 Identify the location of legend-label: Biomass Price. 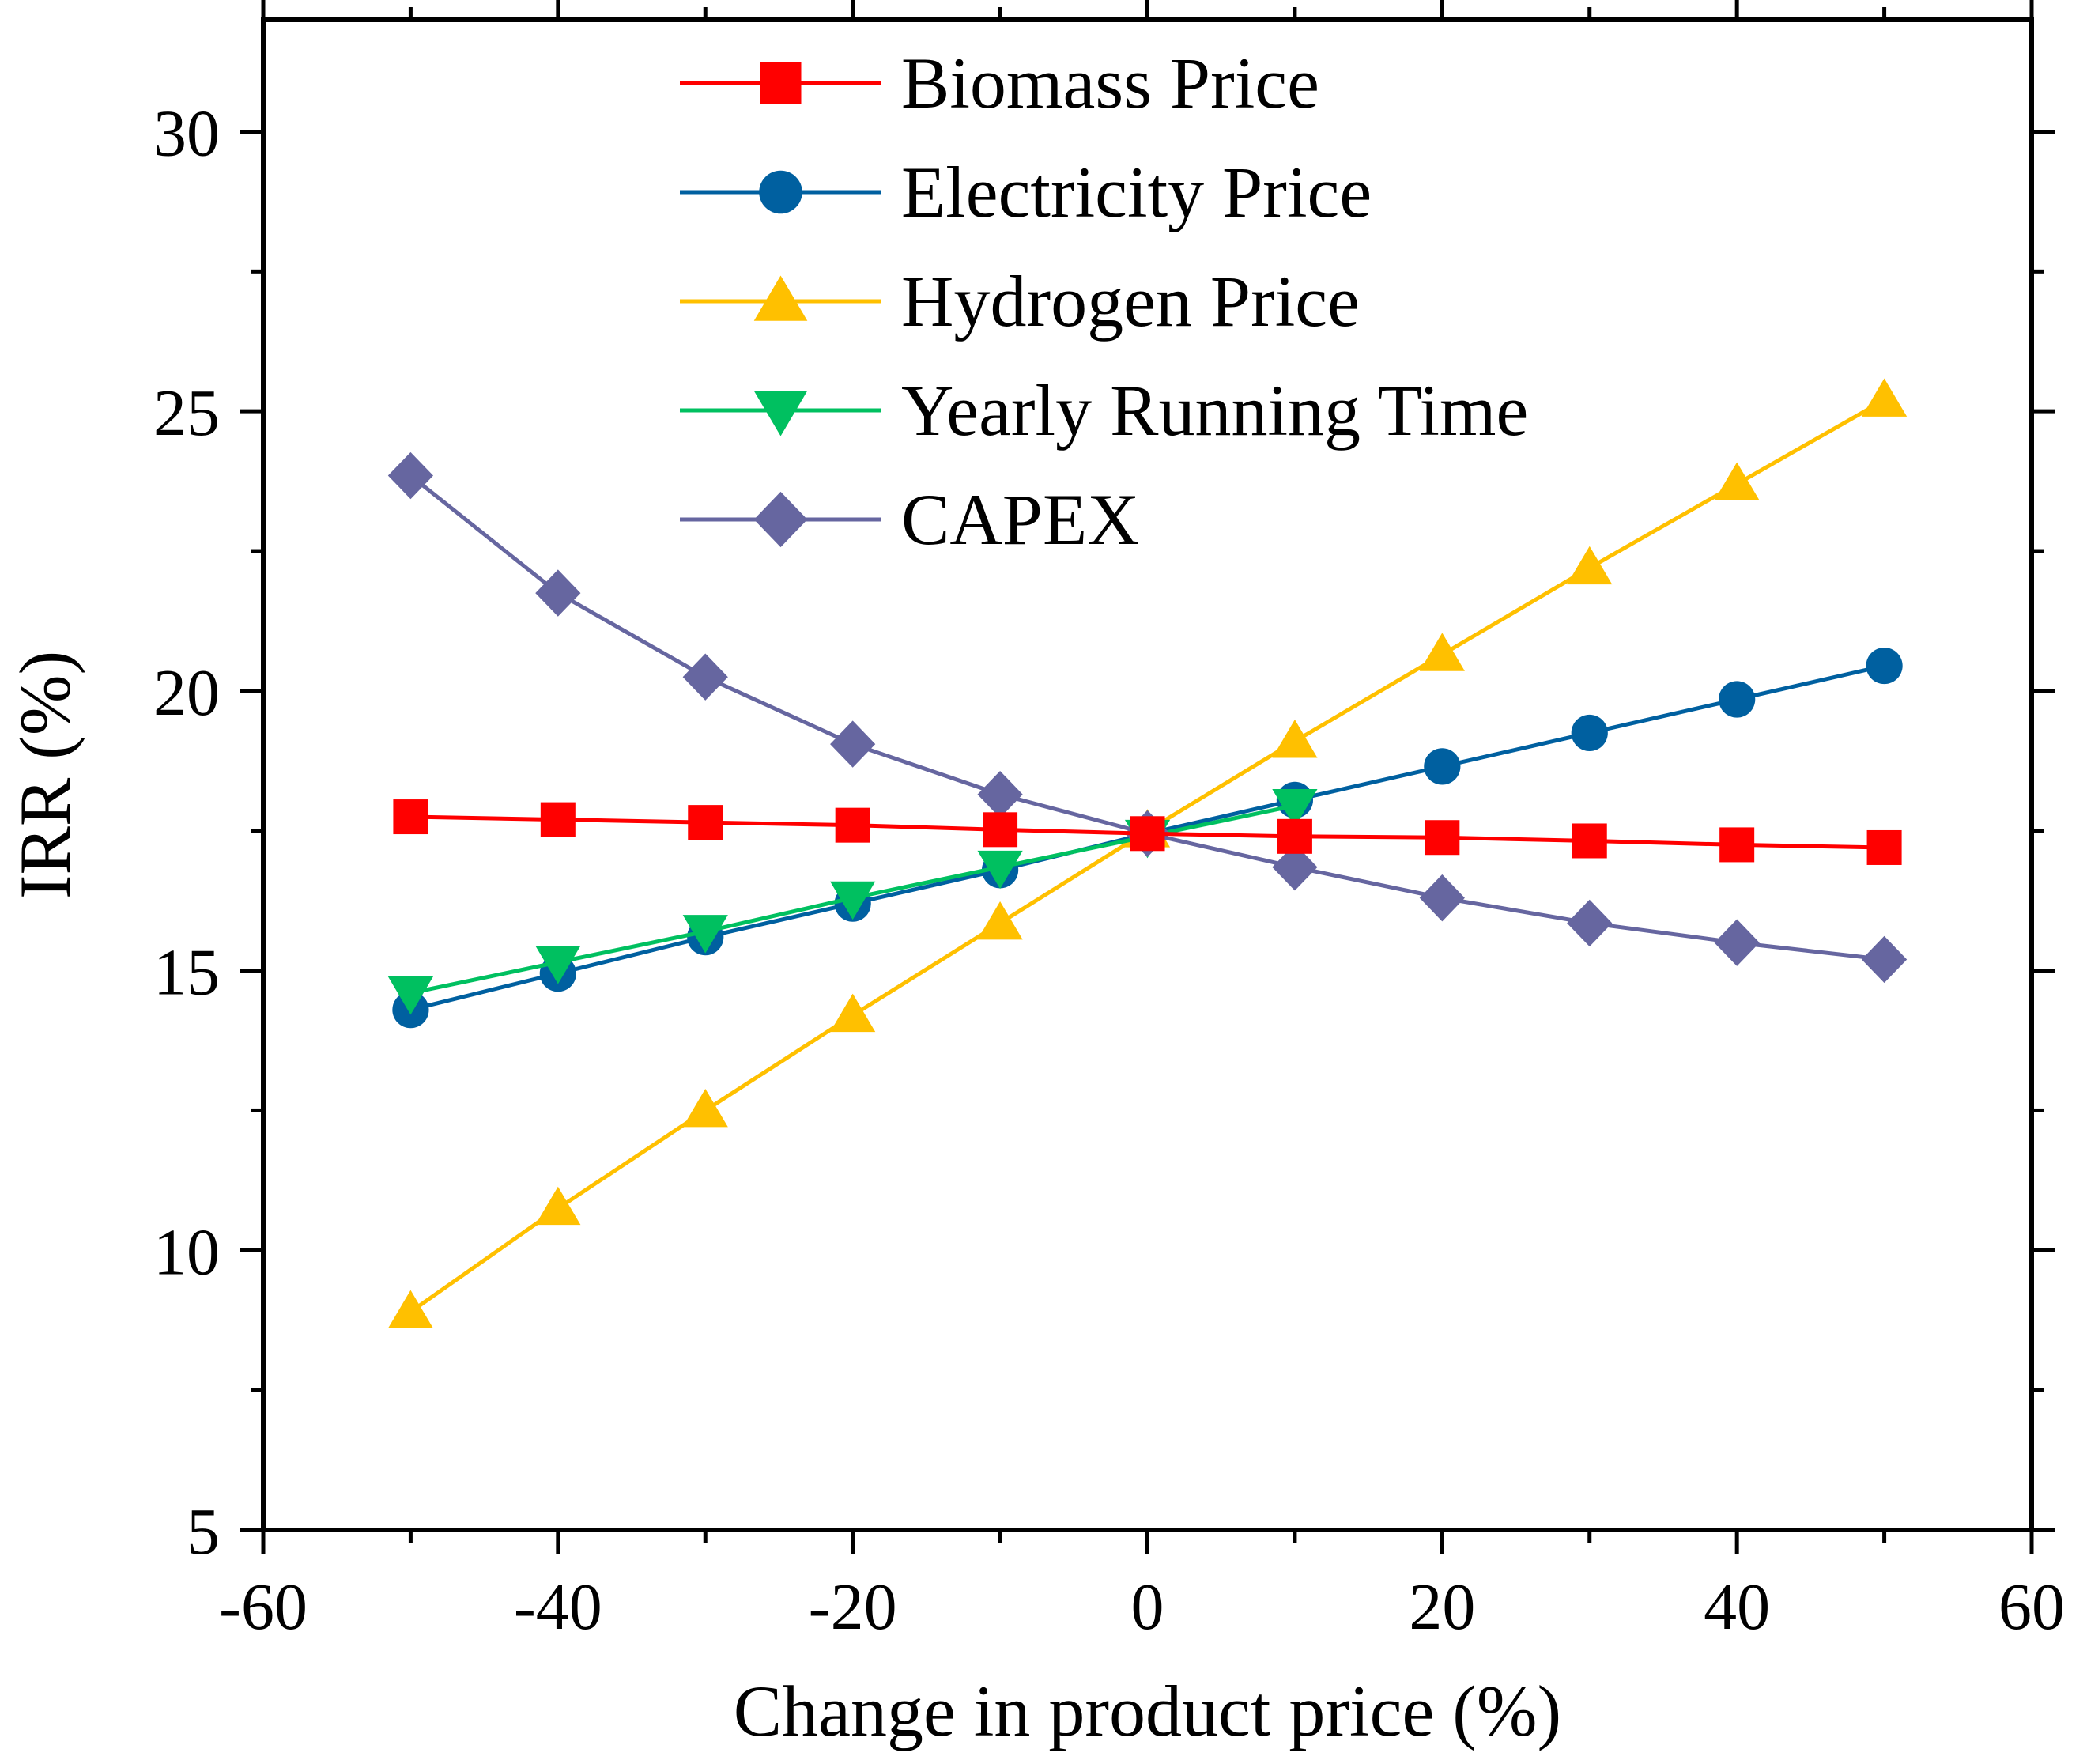
(1110, 83).